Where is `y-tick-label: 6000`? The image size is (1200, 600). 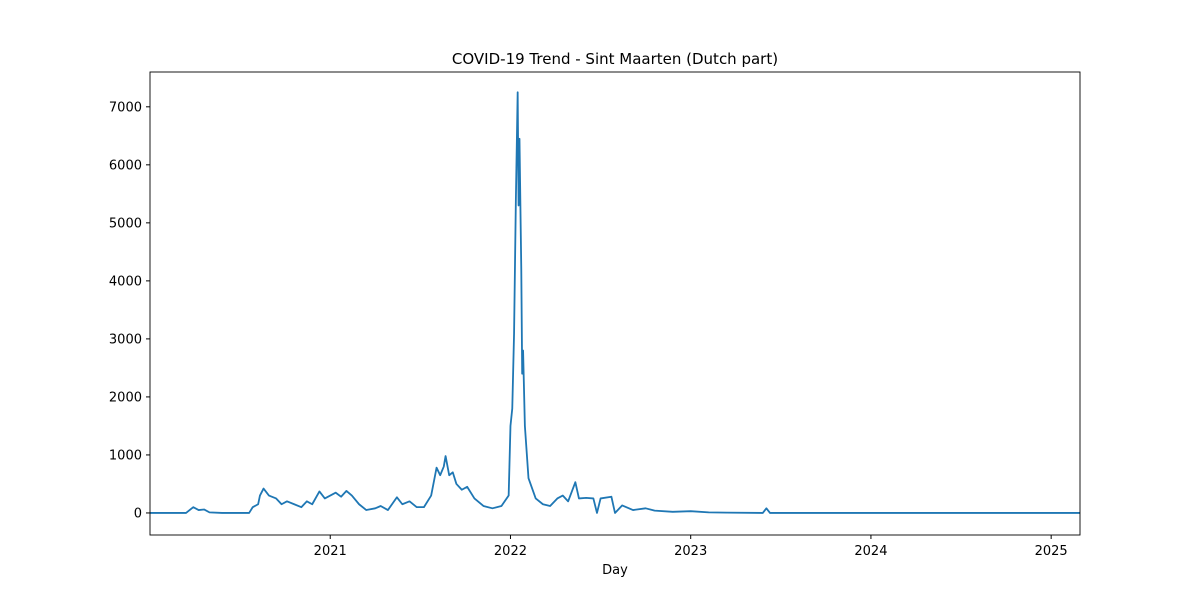
y-tick-label: 6000 is located at coordinates (125, 165).